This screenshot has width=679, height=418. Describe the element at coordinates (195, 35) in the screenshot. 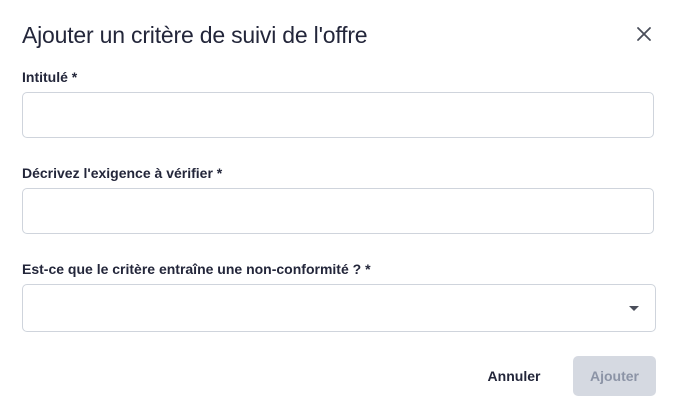

I see `dialog-title: Ajouter un critère de suivi de l'offre` at that location.